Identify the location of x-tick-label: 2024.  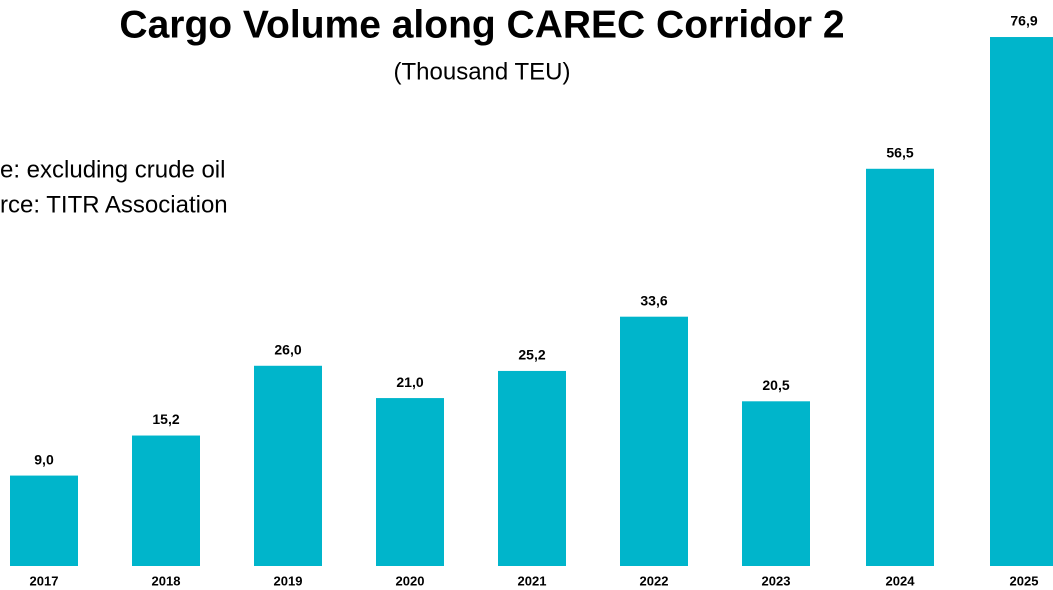
(901, 580).